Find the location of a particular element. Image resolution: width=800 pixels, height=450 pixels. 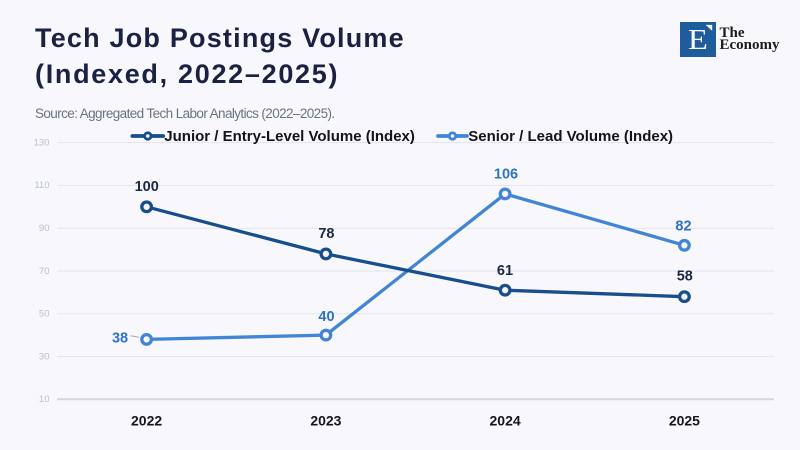

svg-text: 2022 is located at coordinates (146, 421).